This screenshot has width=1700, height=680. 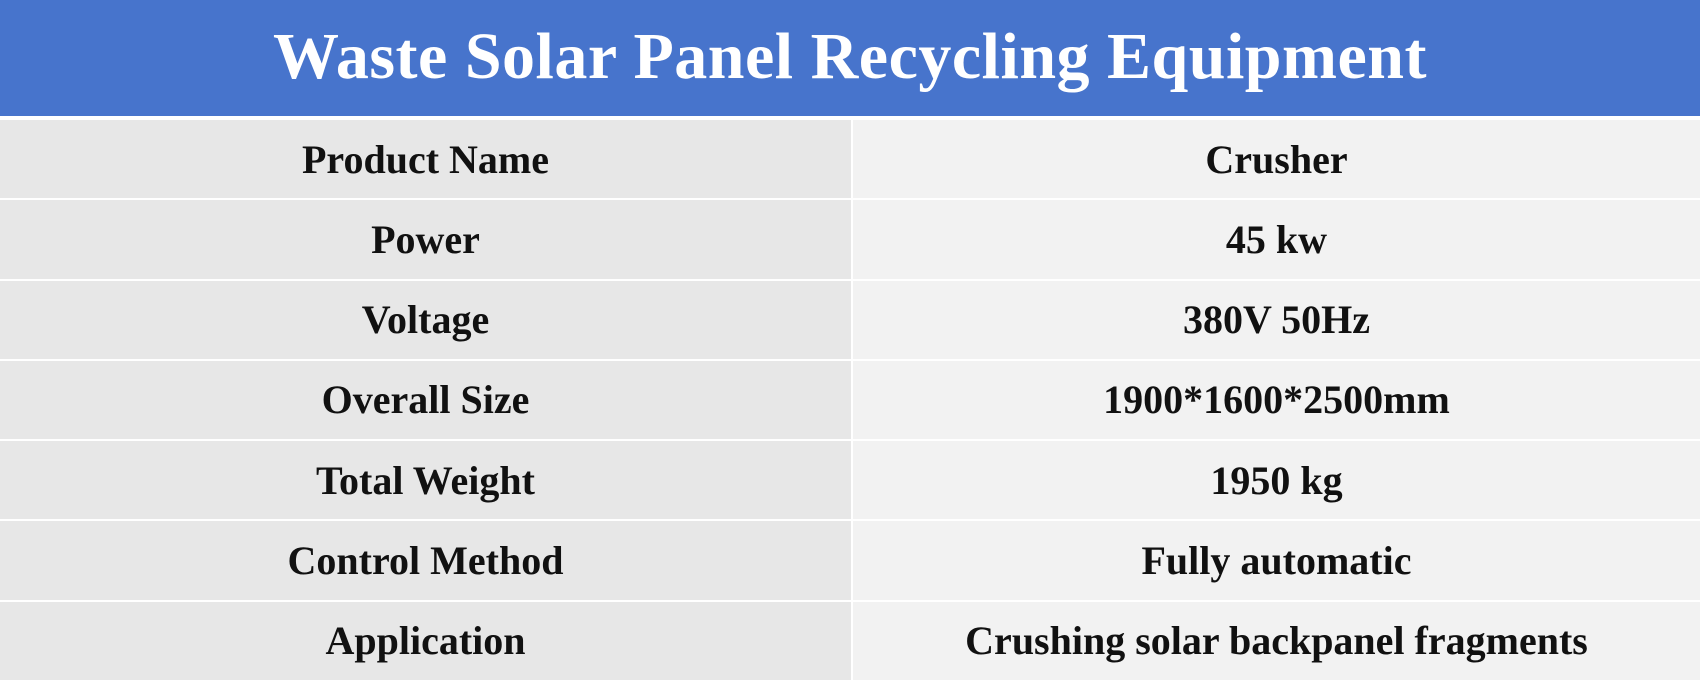 I want to click on row-value: 45 kw, so click(x=1276, y=239).